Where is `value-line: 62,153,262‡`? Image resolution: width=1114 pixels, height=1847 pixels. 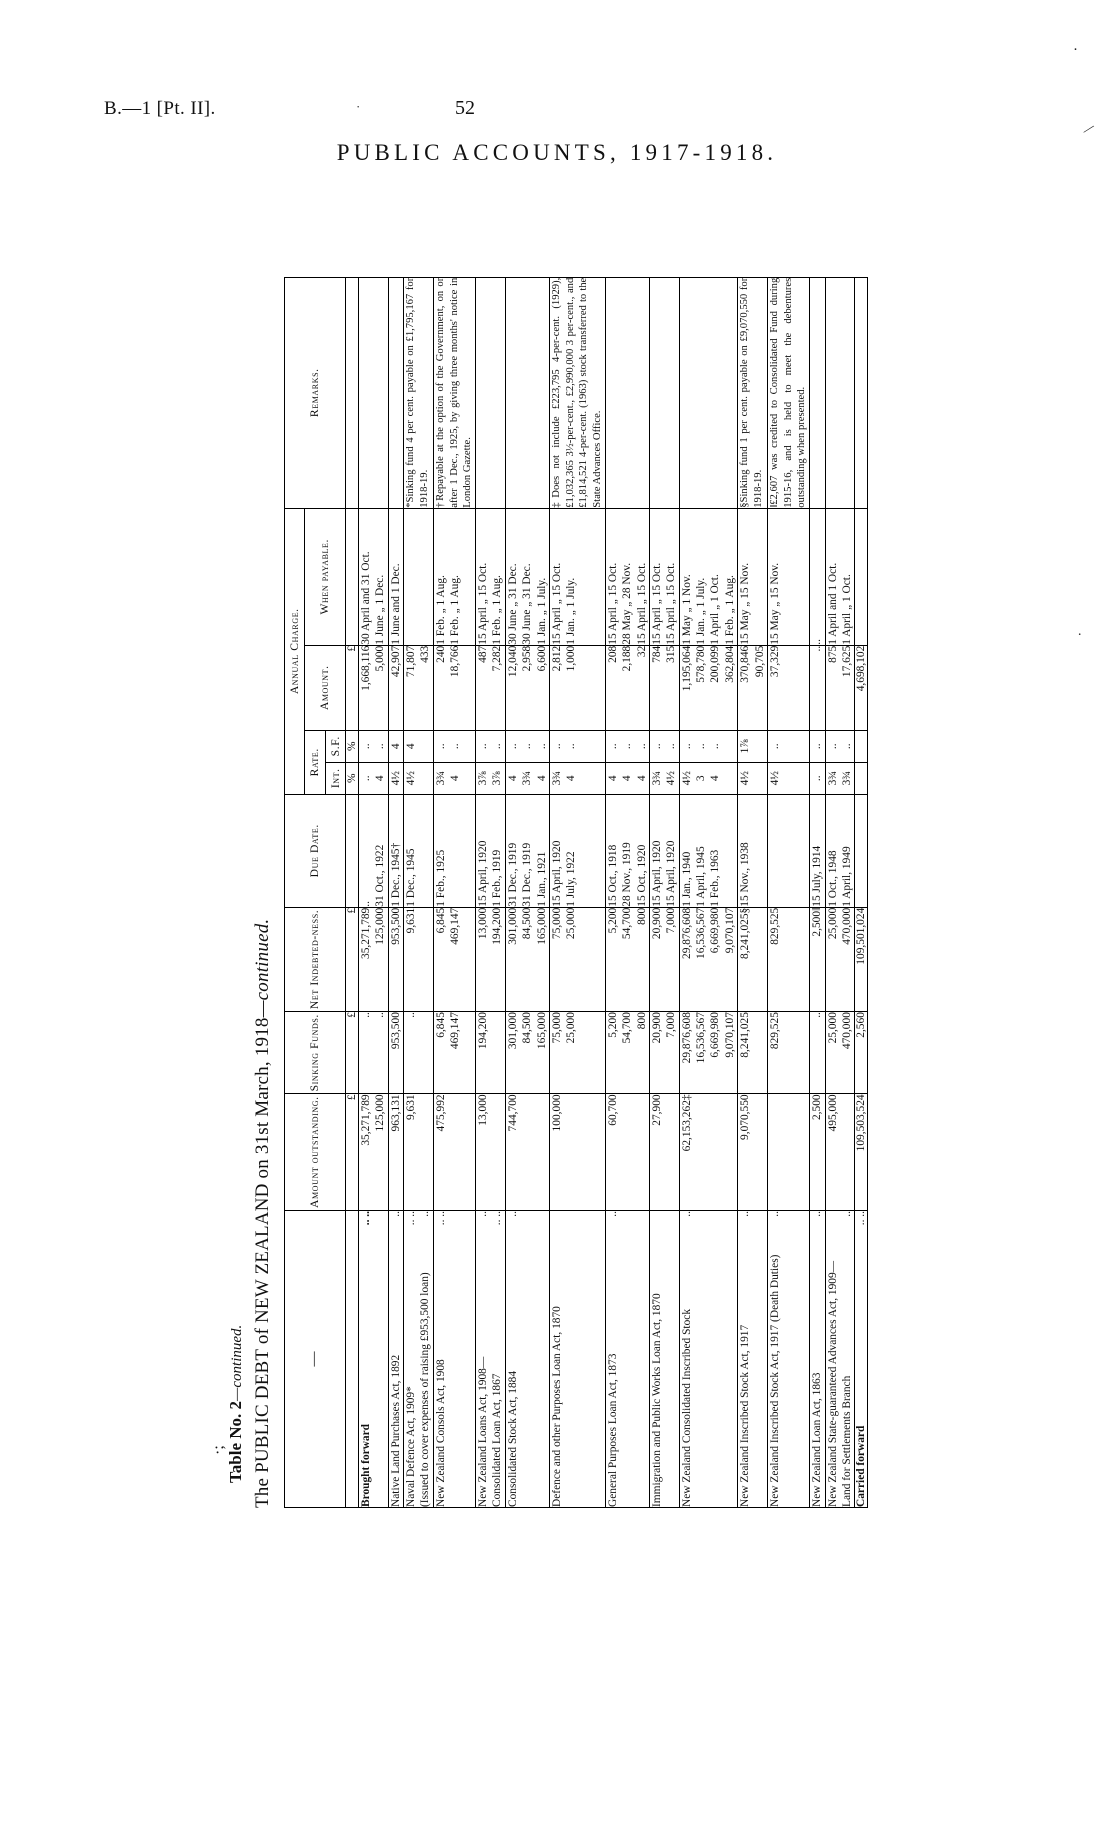 value-line: 62,153,262‡ is located at coordinates (686, 1123).